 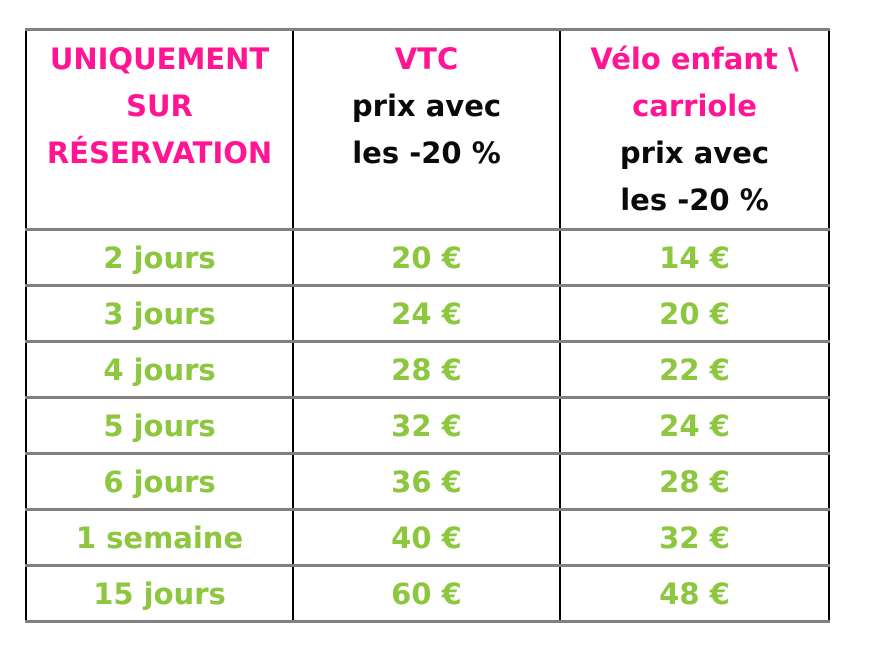 What do you see at coordinates (159, 153) in the screenshot?
I see `reservation-line-3: RÉSERVATION` at bounding box center [159, 153].